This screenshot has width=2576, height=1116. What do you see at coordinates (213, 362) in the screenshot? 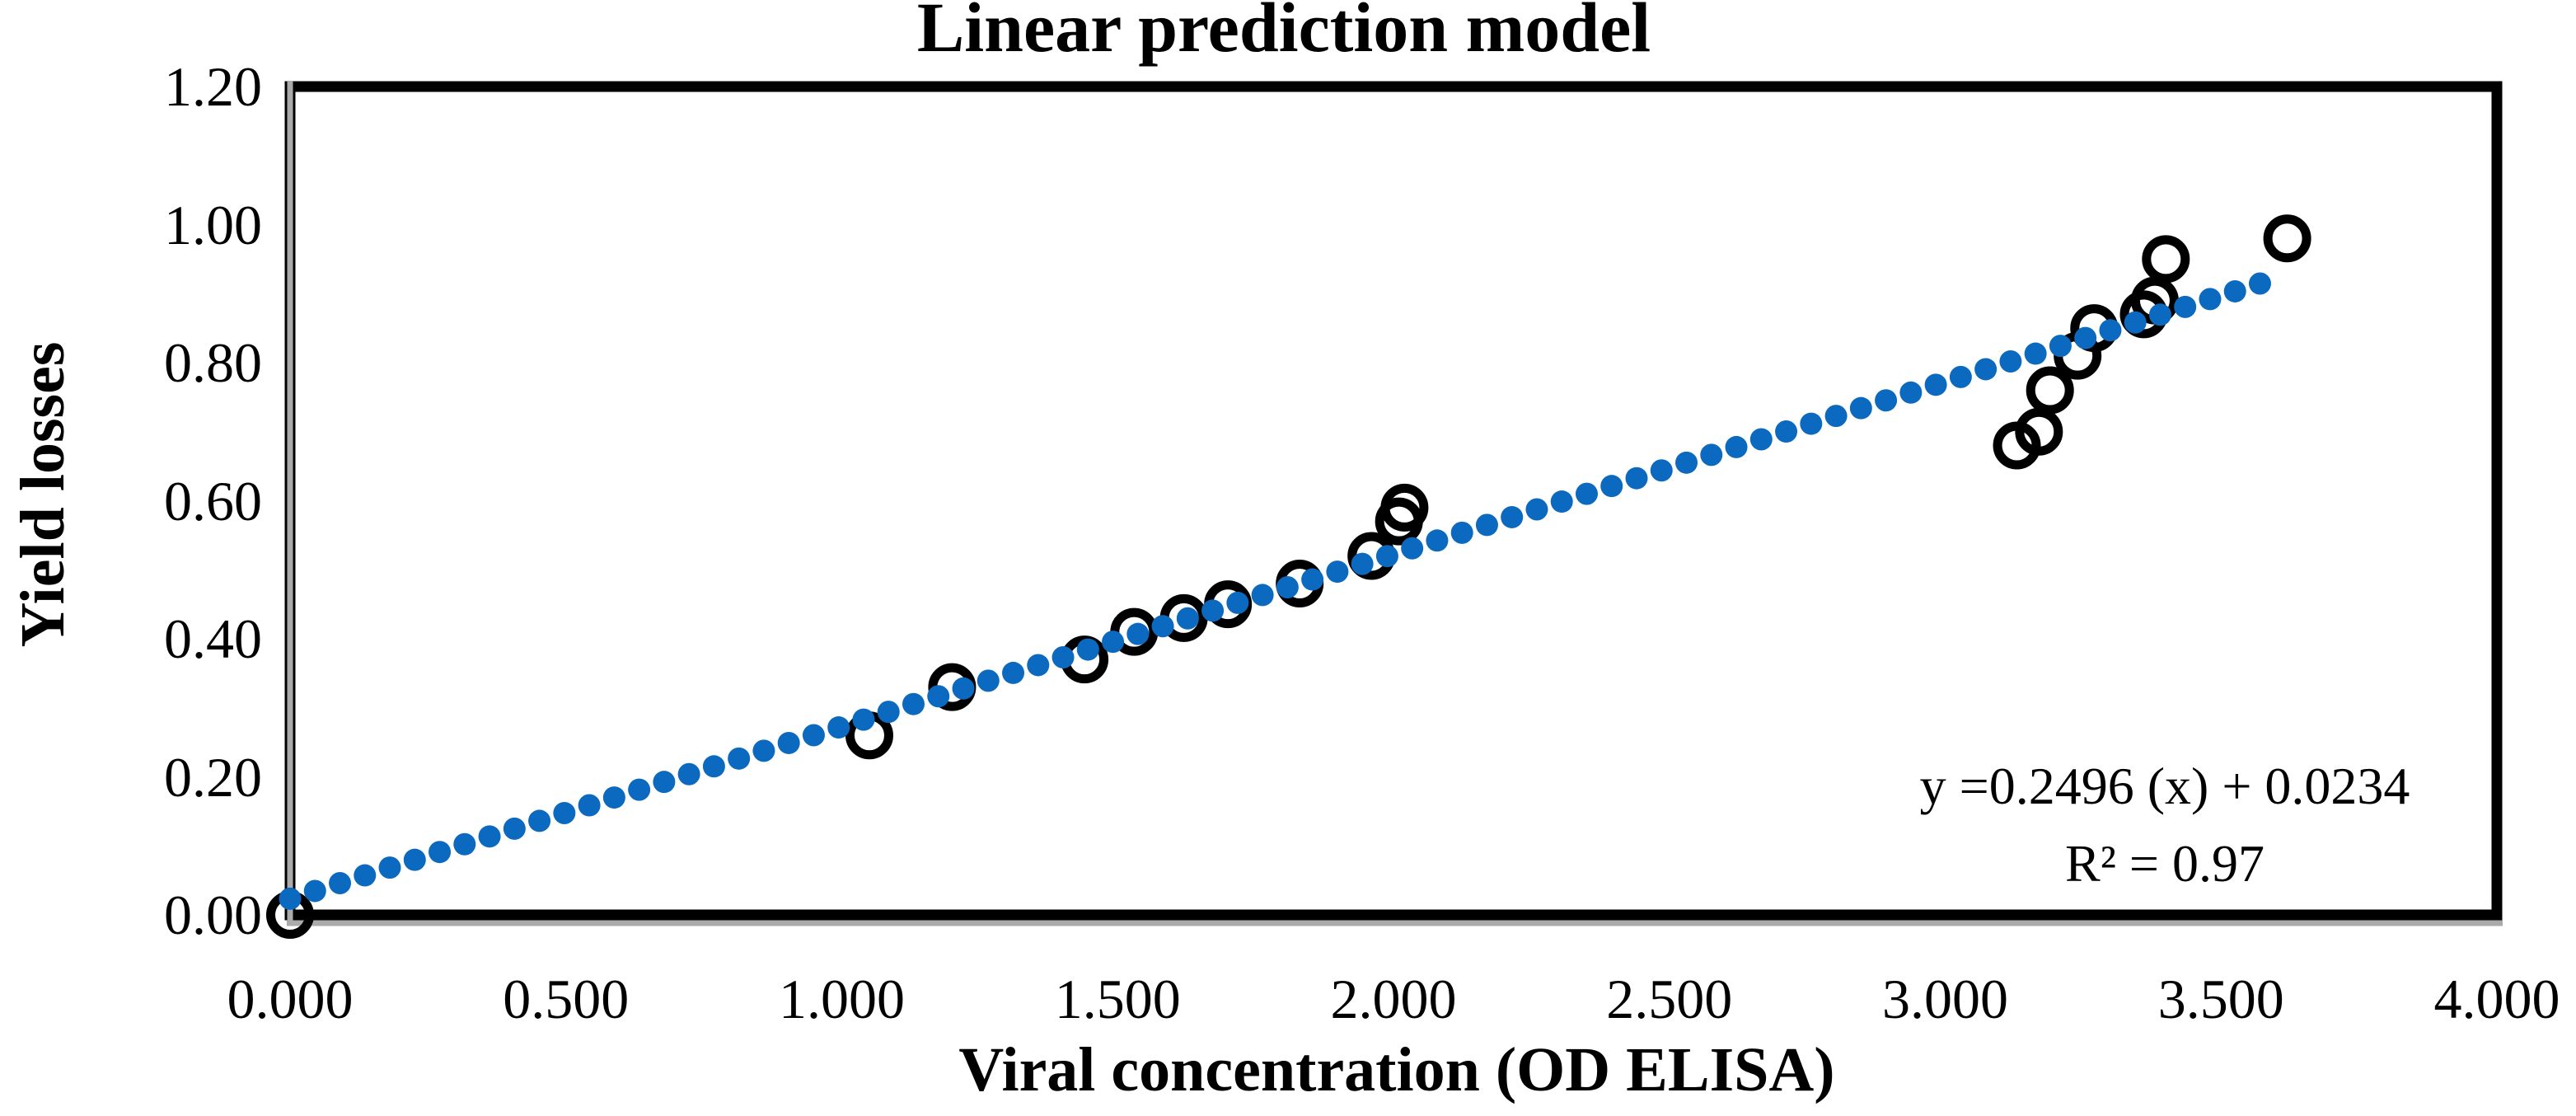
I see `y-tick-label: 0.80` at bounding box center [213, 362].